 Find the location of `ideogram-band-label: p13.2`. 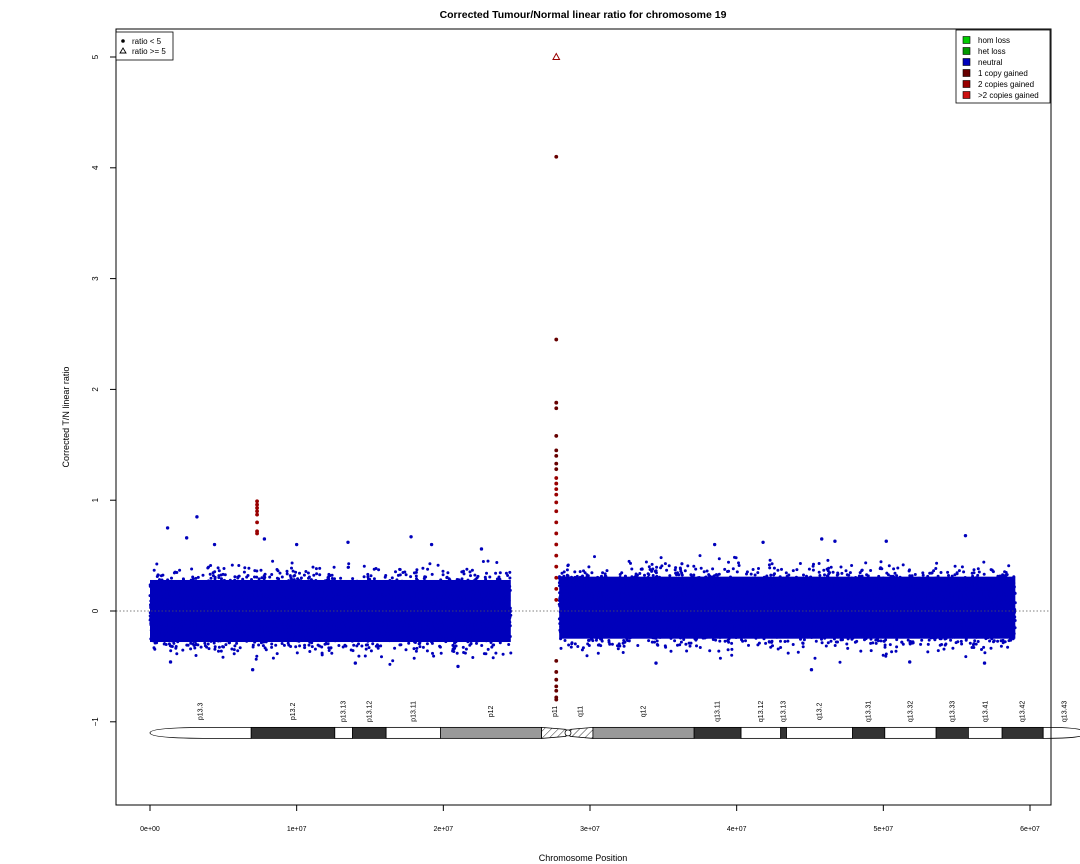

ideogram-band-label: p13.2 is located at coordinates (293, 712).